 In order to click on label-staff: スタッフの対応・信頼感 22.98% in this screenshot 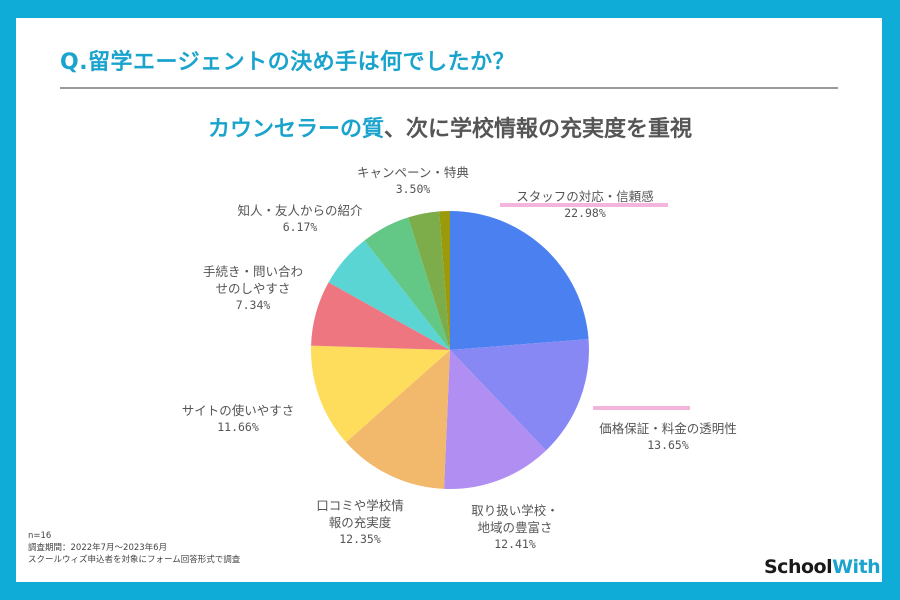, I will do `click(585, 204)`.